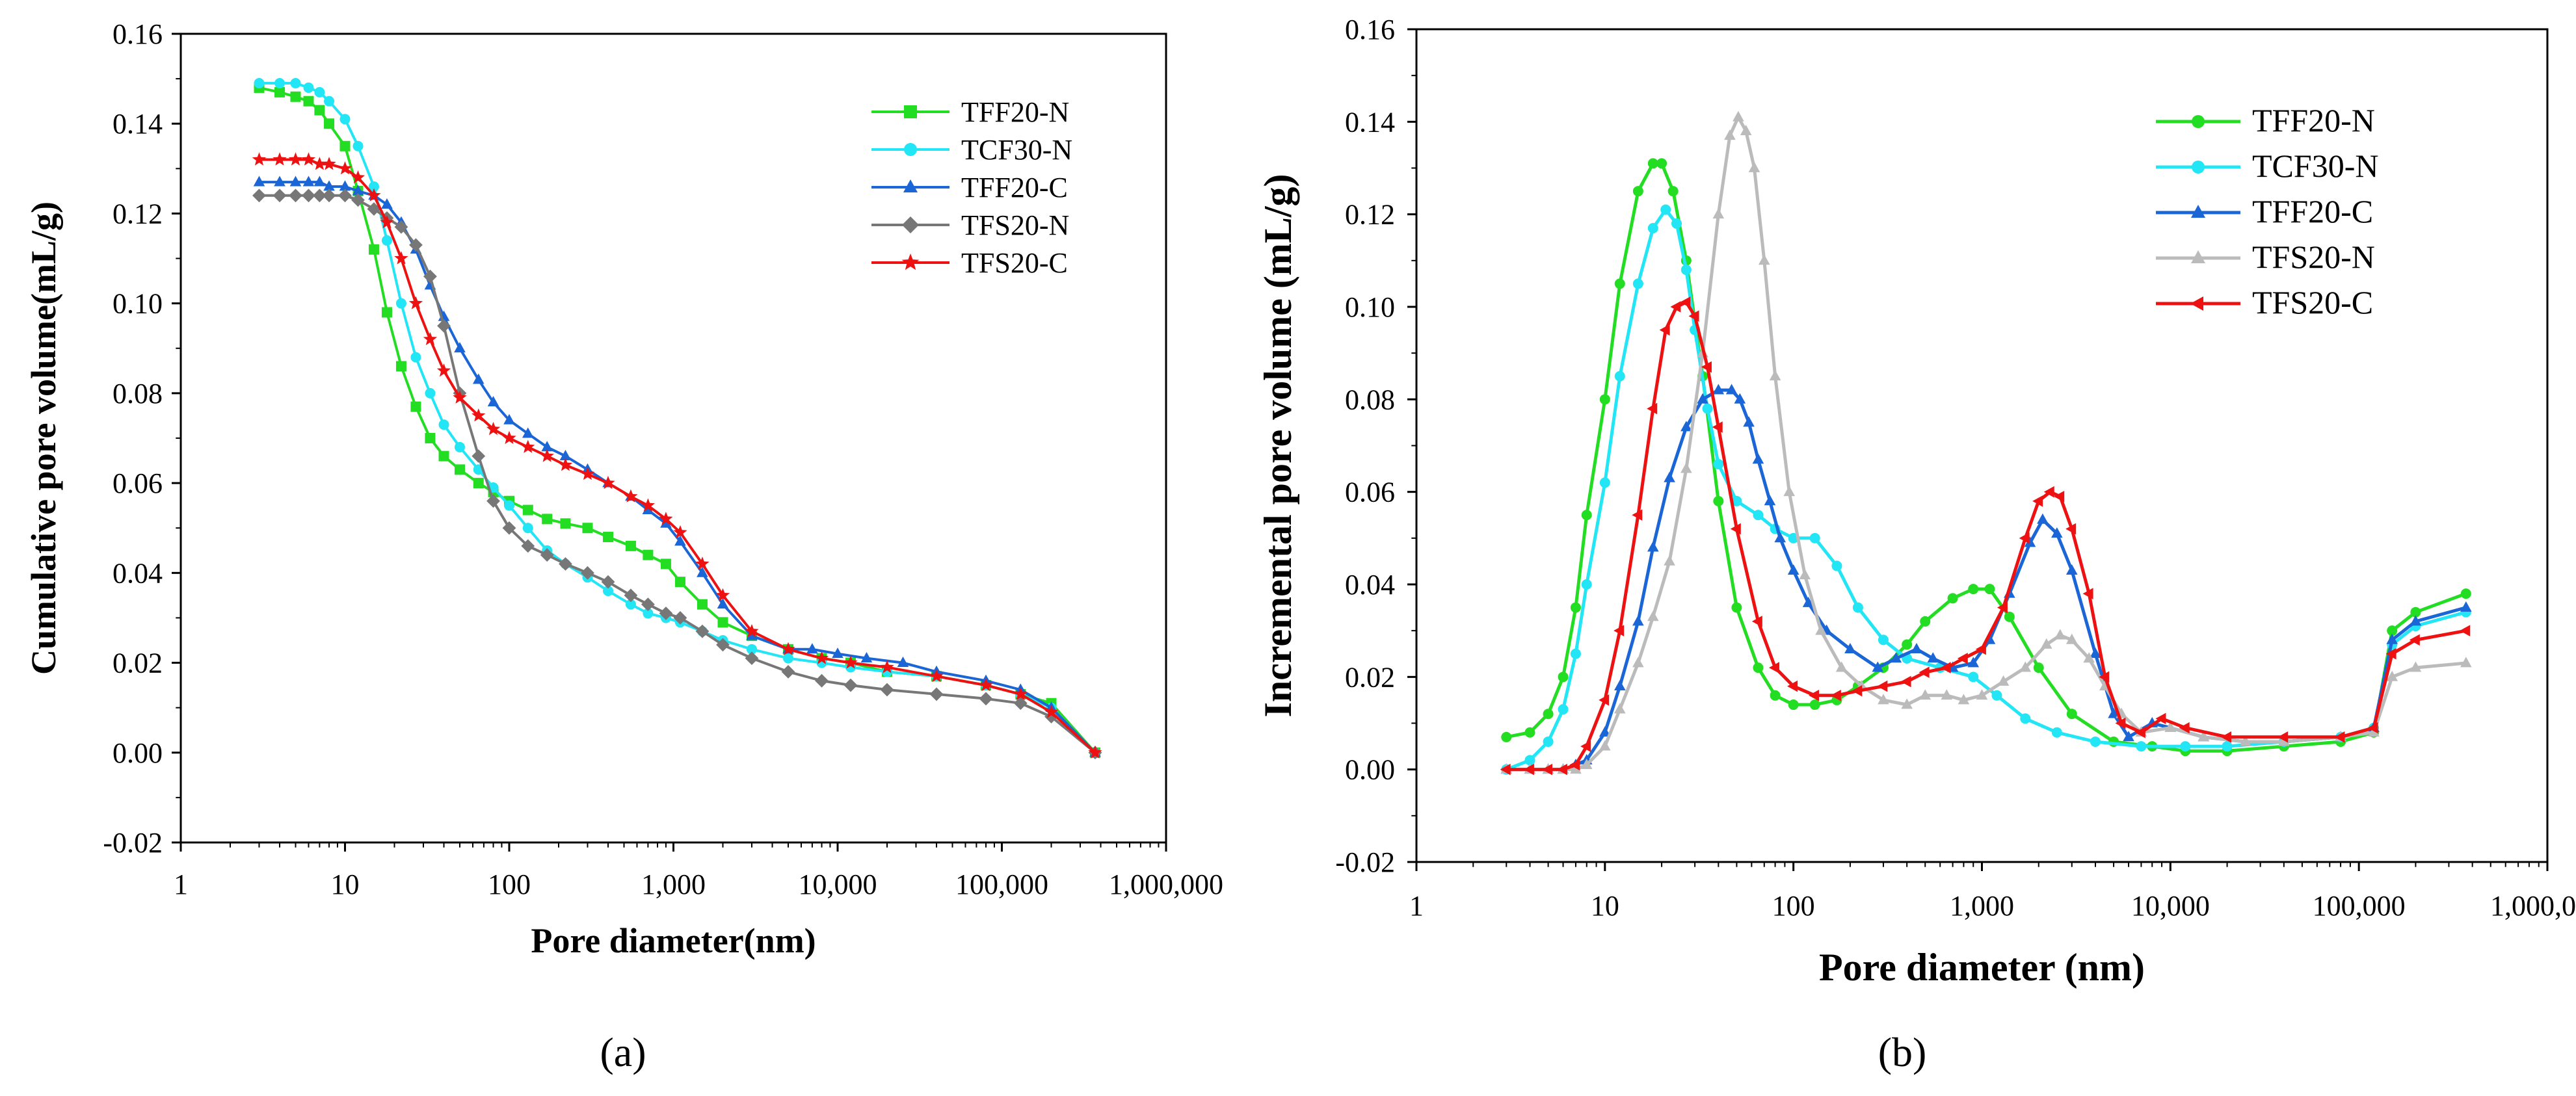 This screenshot has width=2576, height=1096. What do you see at coordinates (1277, 446) in the screenshot?
I see `y-axis-title: Incremental pore volume (mL/g)` at bounding box center [1277, 446].